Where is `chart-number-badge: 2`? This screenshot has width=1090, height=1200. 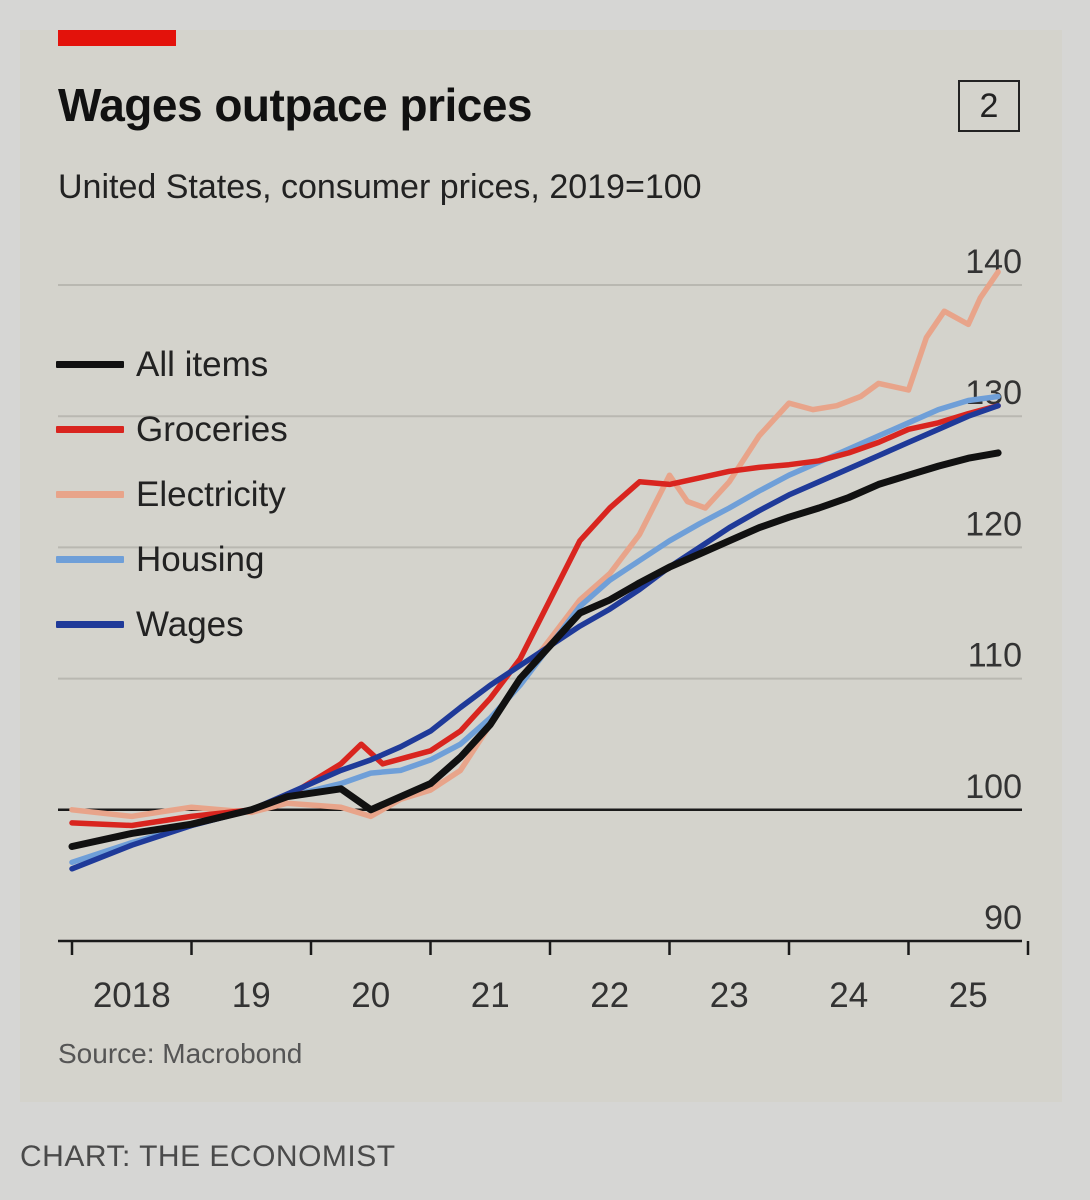 chart-number-badge: 2 is located at coordinates (989, 106).